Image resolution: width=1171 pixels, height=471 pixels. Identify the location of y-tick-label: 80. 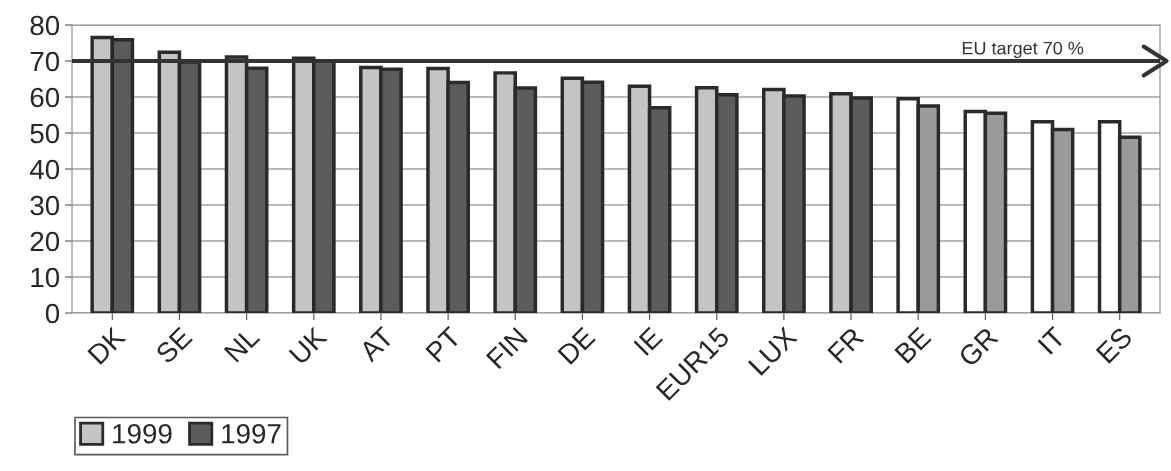
(45, 25).